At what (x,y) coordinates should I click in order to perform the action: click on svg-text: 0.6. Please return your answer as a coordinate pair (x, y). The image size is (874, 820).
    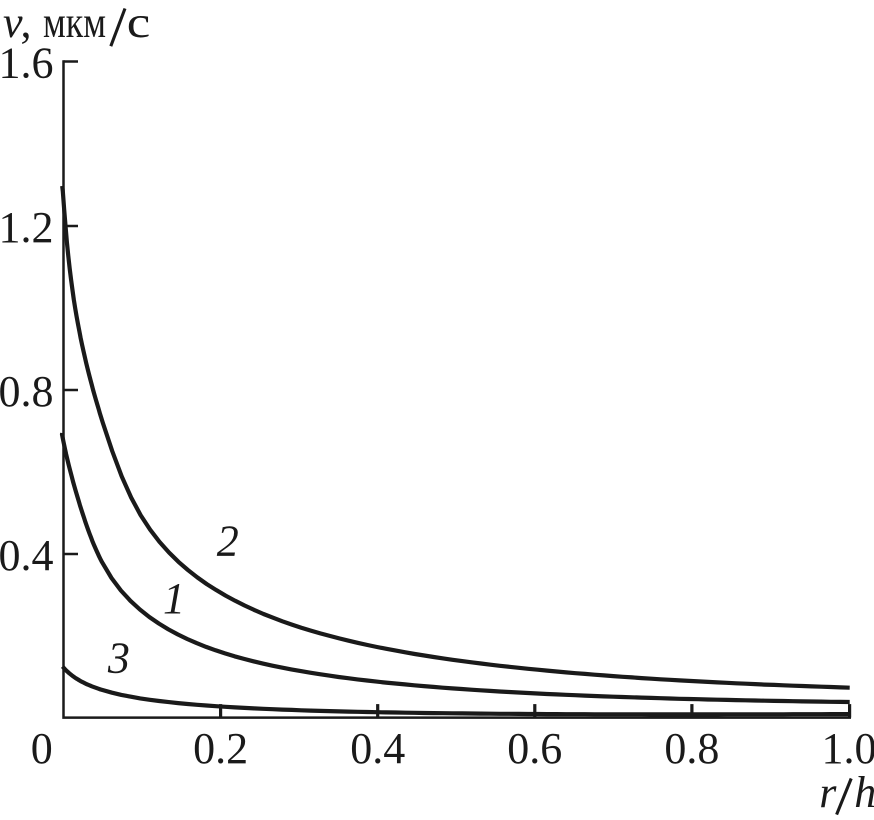
    Looking at the image, I should click on (534, 748).